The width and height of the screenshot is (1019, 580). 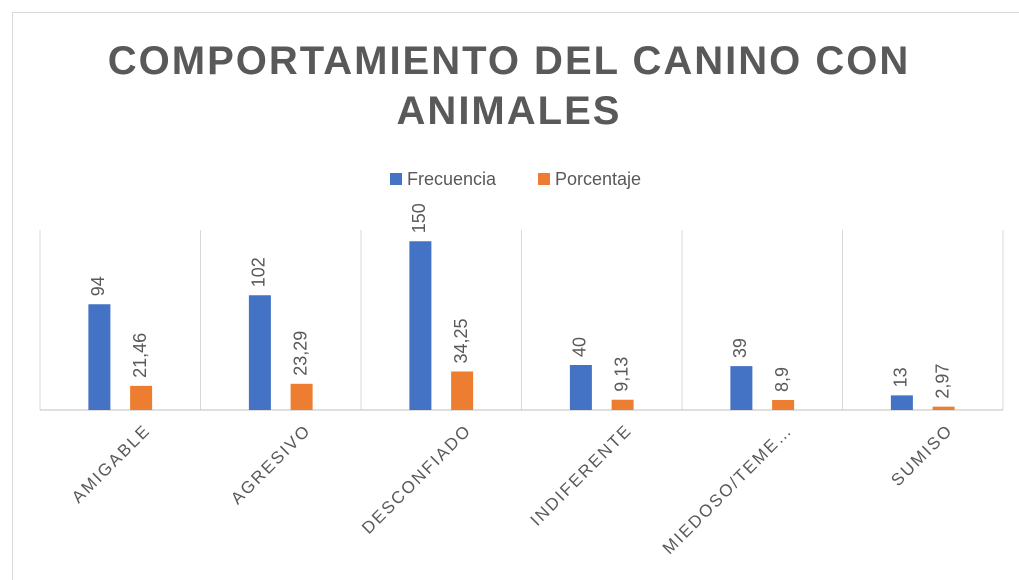 What do you see at coordinates (140, 355) in the screenshot?
I see `data-label: 21,46` at bounding box center [140, 355].